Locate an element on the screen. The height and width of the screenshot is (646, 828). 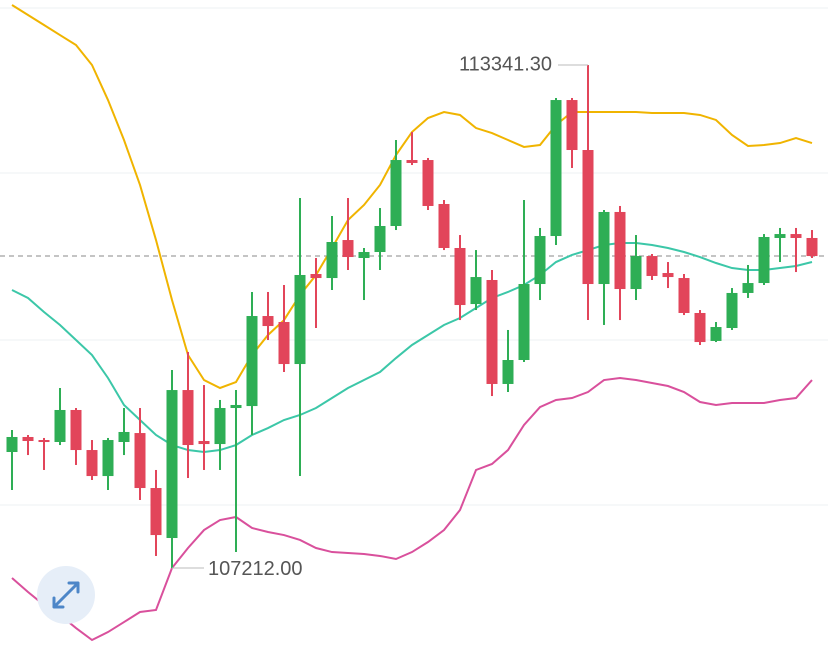
expand-button is located at coordinates (66, 595).